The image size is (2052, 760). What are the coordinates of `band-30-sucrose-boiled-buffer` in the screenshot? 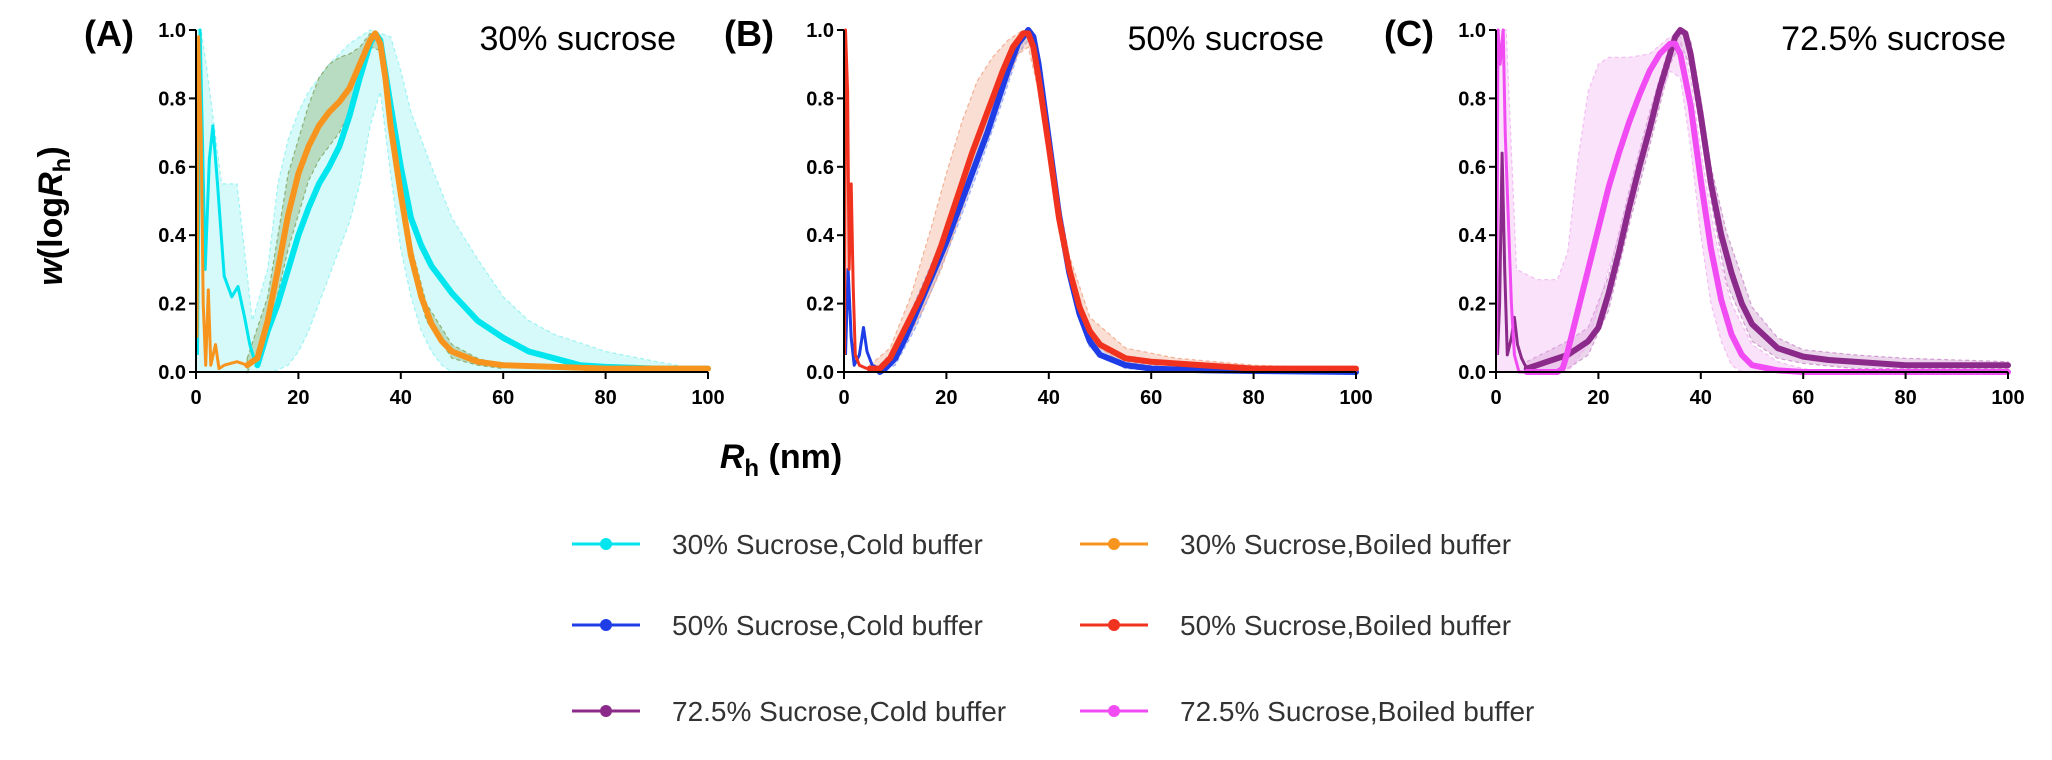 It's located at (375, 203).